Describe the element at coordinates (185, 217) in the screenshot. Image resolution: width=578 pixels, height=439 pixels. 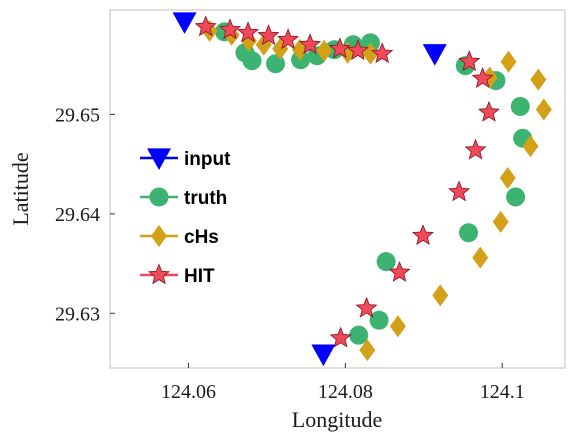
I see `legend: input truth cHs HIT` at that location.